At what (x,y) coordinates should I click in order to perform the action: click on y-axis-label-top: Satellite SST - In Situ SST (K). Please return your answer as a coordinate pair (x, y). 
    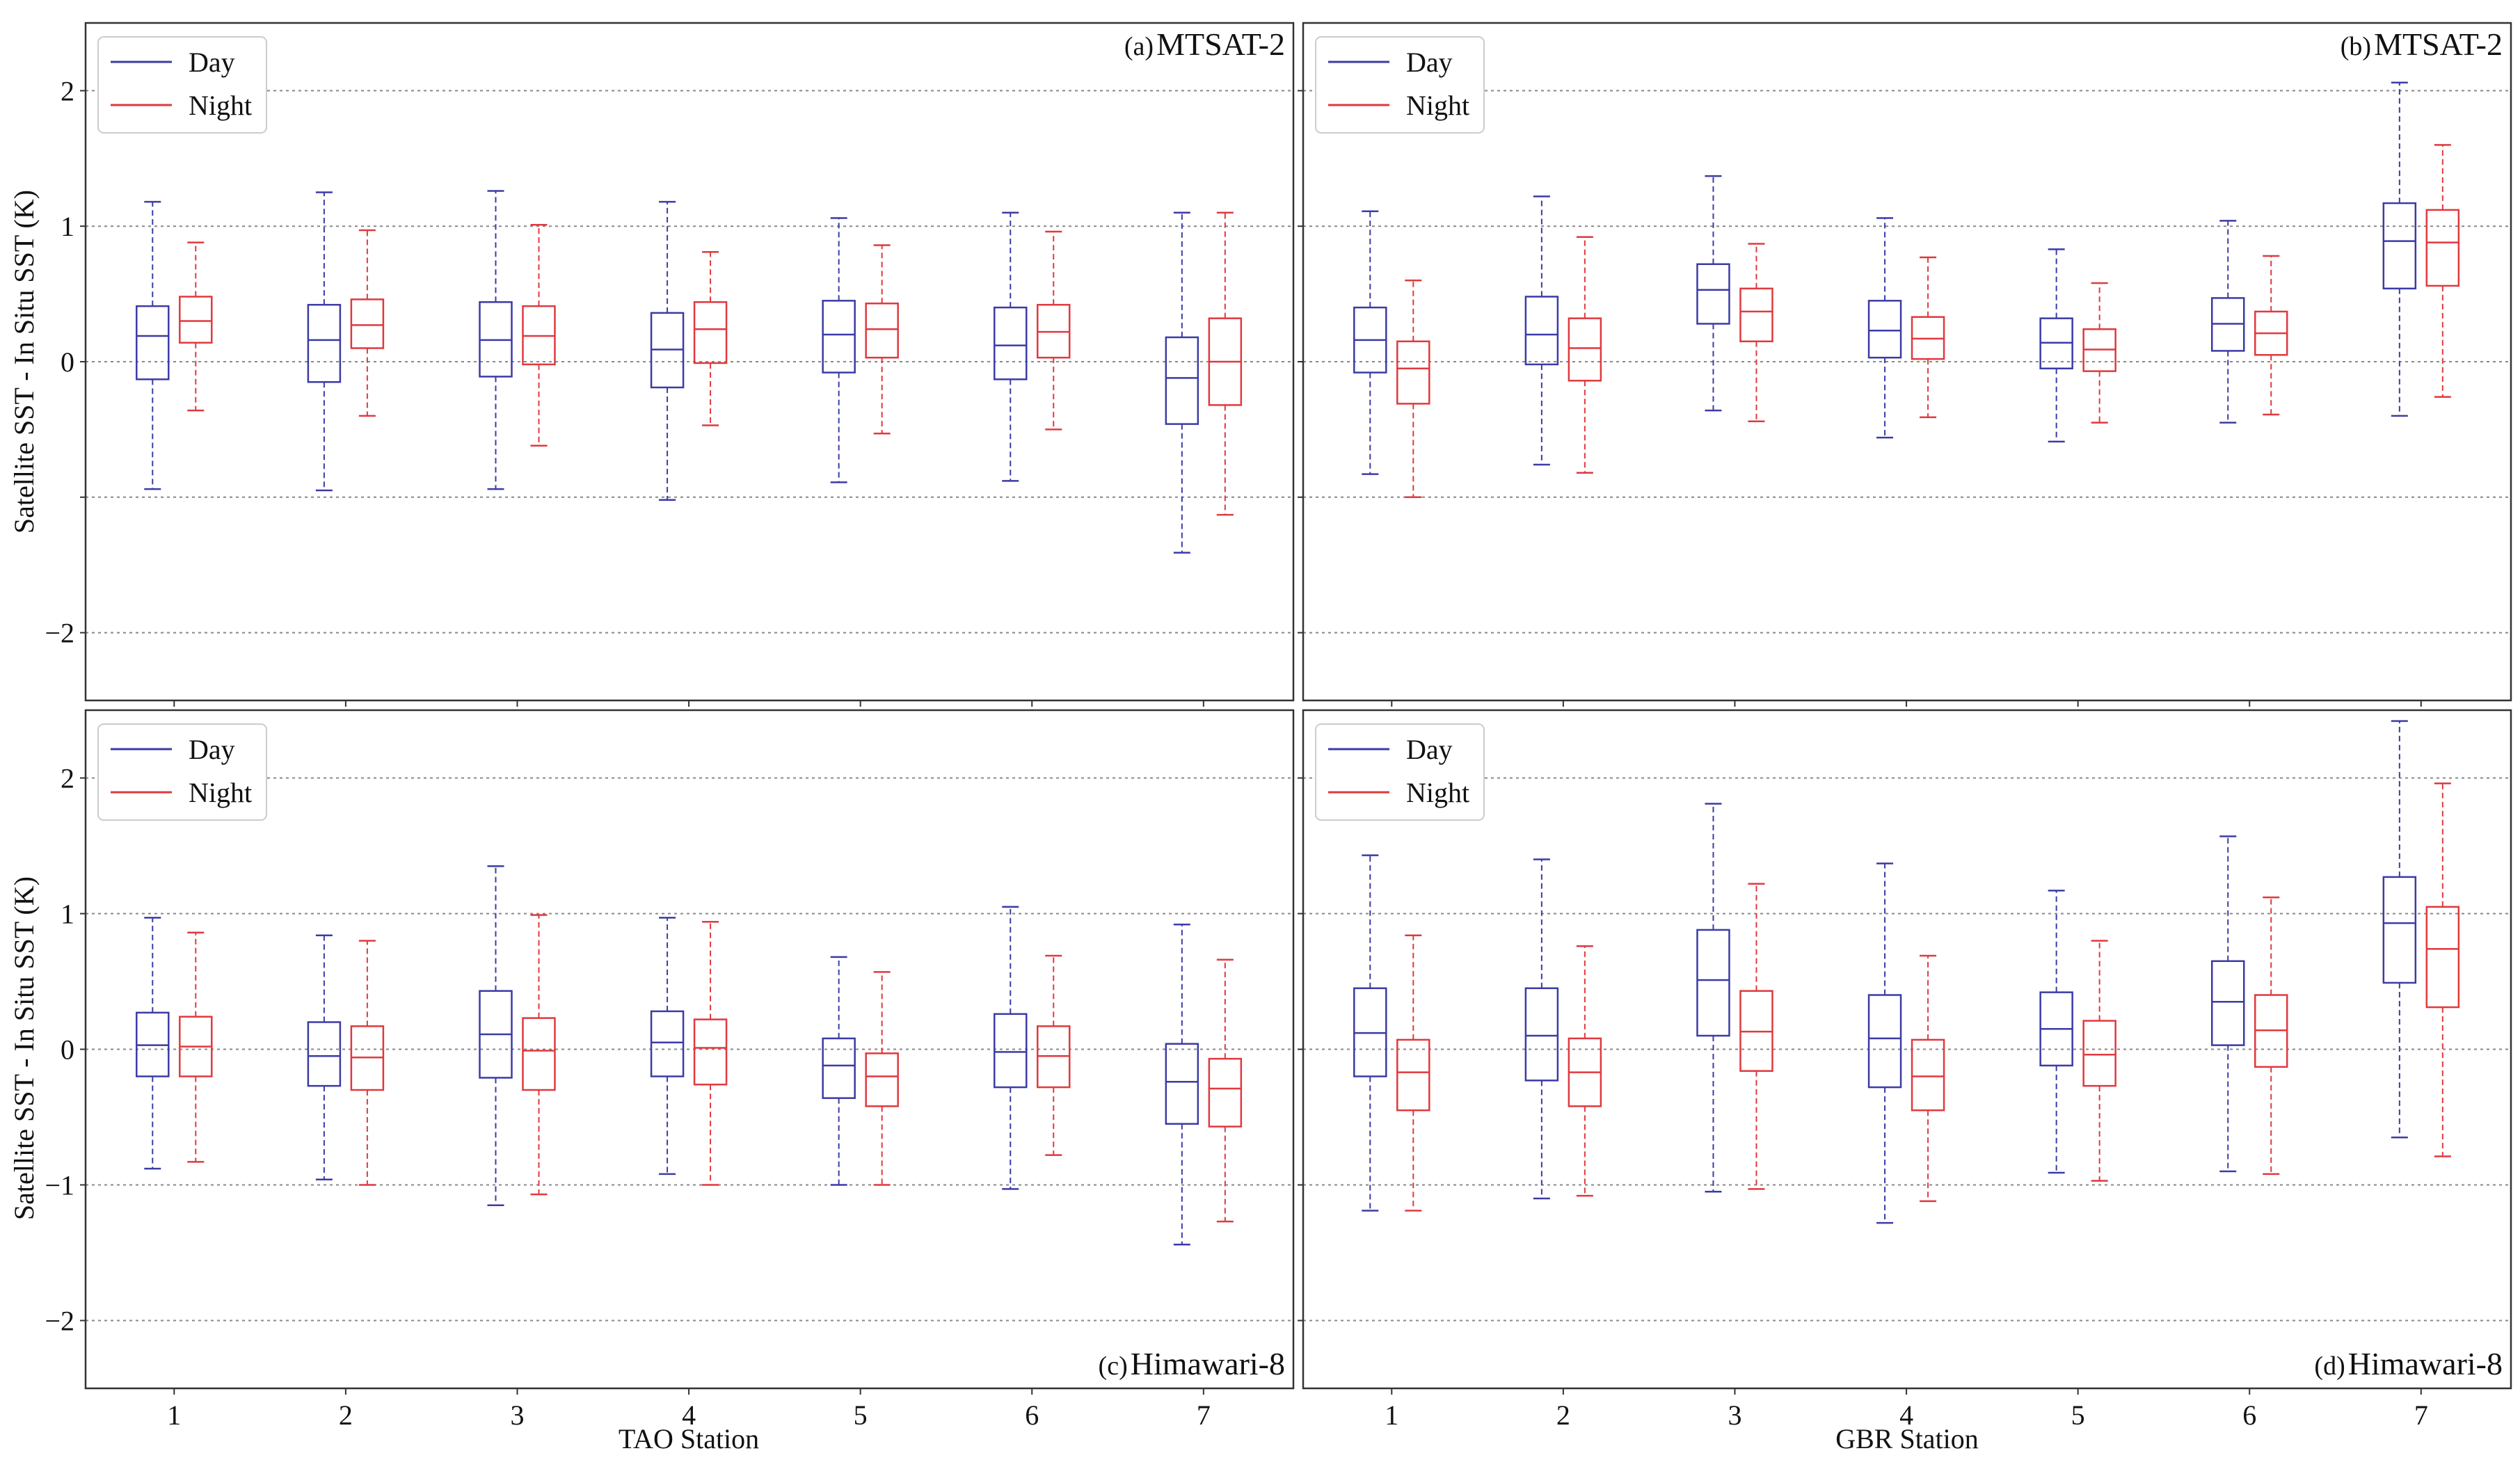
    Looking at the image, I should click on (24, 362).